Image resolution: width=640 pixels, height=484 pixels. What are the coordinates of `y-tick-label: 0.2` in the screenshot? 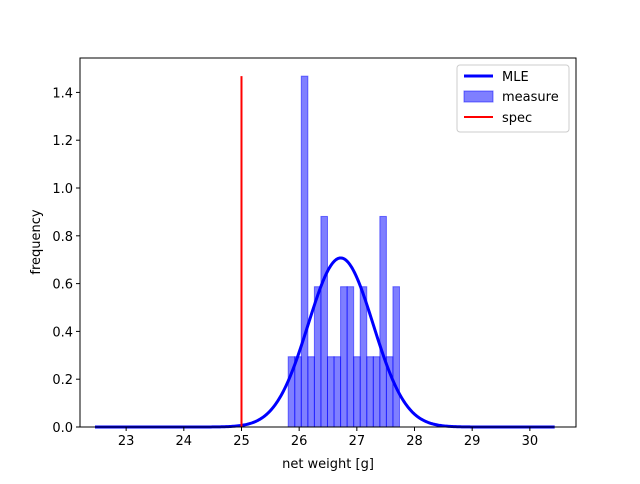 It's located at (62, 380).